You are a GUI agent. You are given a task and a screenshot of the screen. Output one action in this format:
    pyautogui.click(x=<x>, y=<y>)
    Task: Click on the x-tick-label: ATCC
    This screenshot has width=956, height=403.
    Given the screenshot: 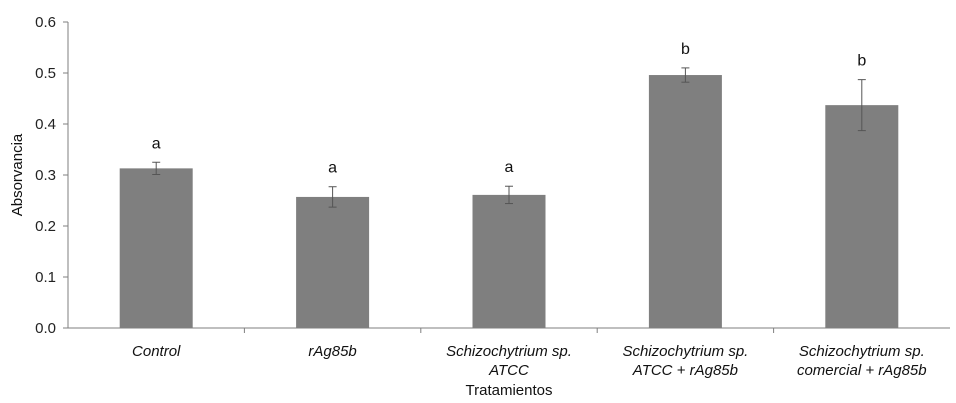 What is the action you would take?
    pyautogui.click(x=508, y=370)
    